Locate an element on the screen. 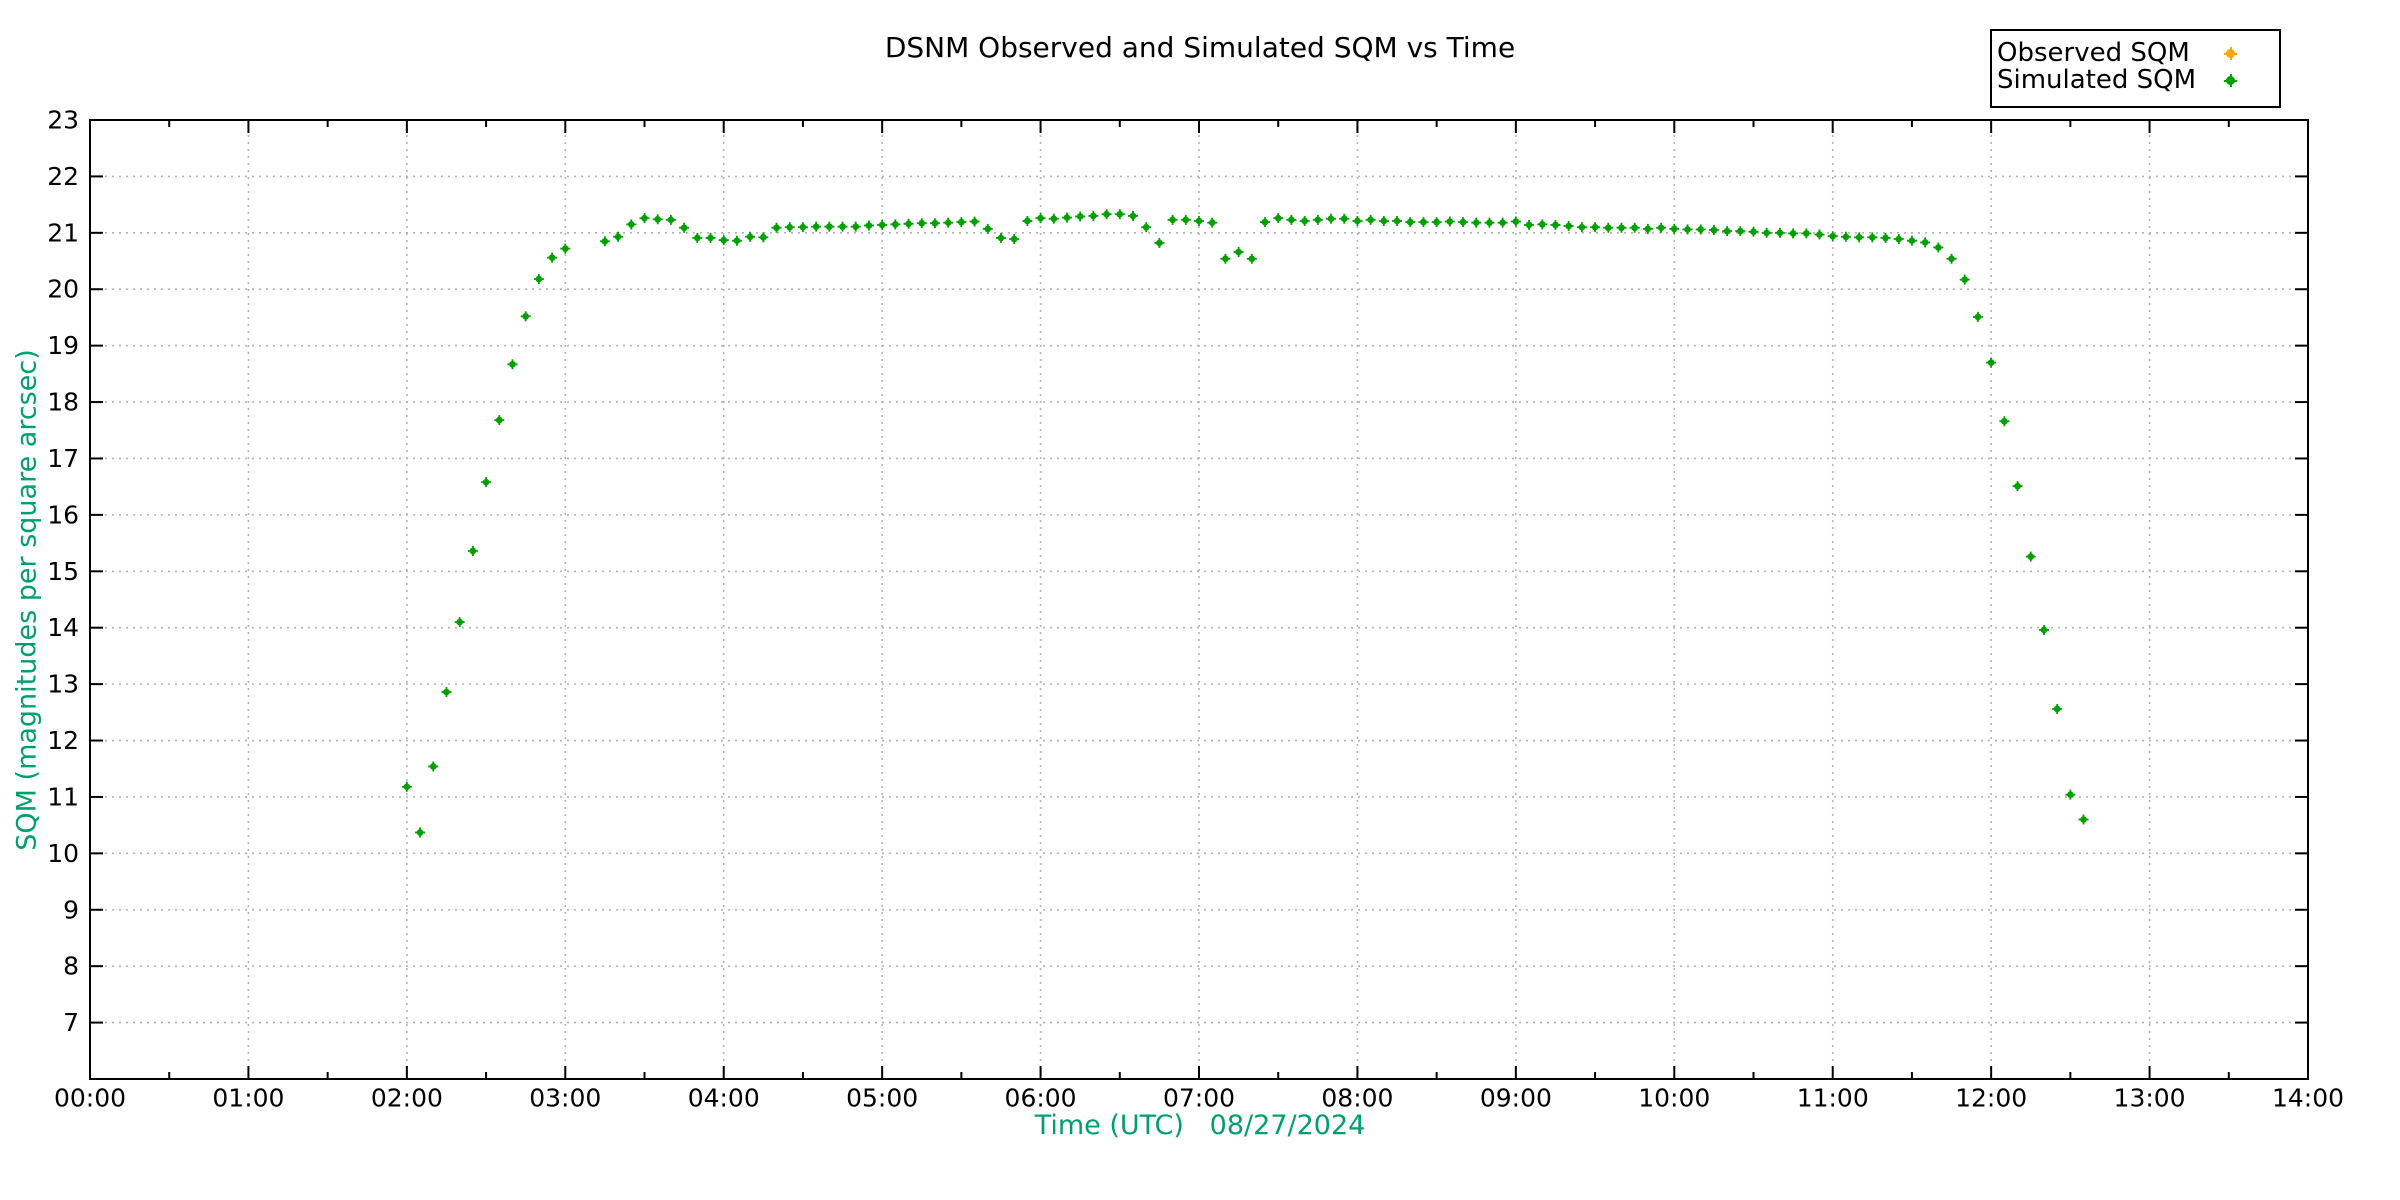 Image resolution: width=2400 pixels, height=1200 pixels. y-axis-title: SQM (magnitudes per square arcsec) is located at coordinates (27, 600).